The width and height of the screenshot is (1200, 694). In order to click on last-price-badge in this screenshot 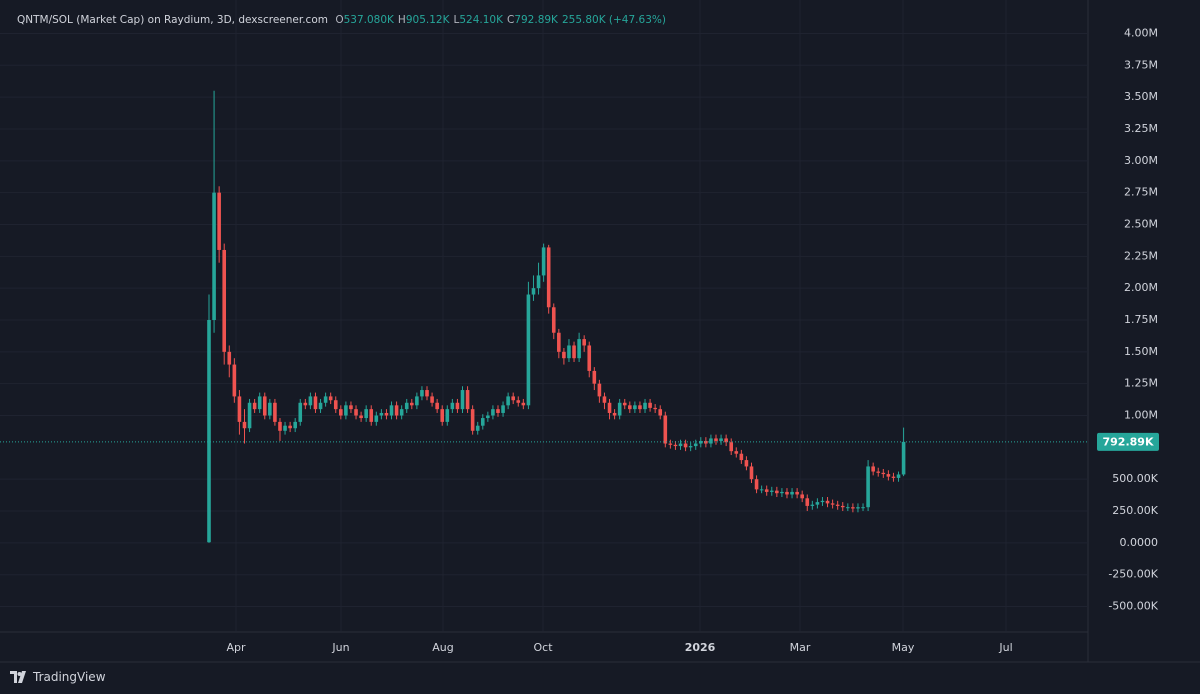, I will do `click(1128, 441)`.